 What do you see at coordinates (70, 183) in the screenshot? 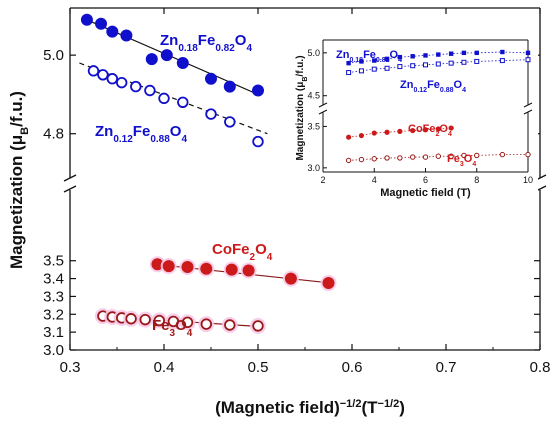
I see `axis-break-left` at bounding box center [70, 183].